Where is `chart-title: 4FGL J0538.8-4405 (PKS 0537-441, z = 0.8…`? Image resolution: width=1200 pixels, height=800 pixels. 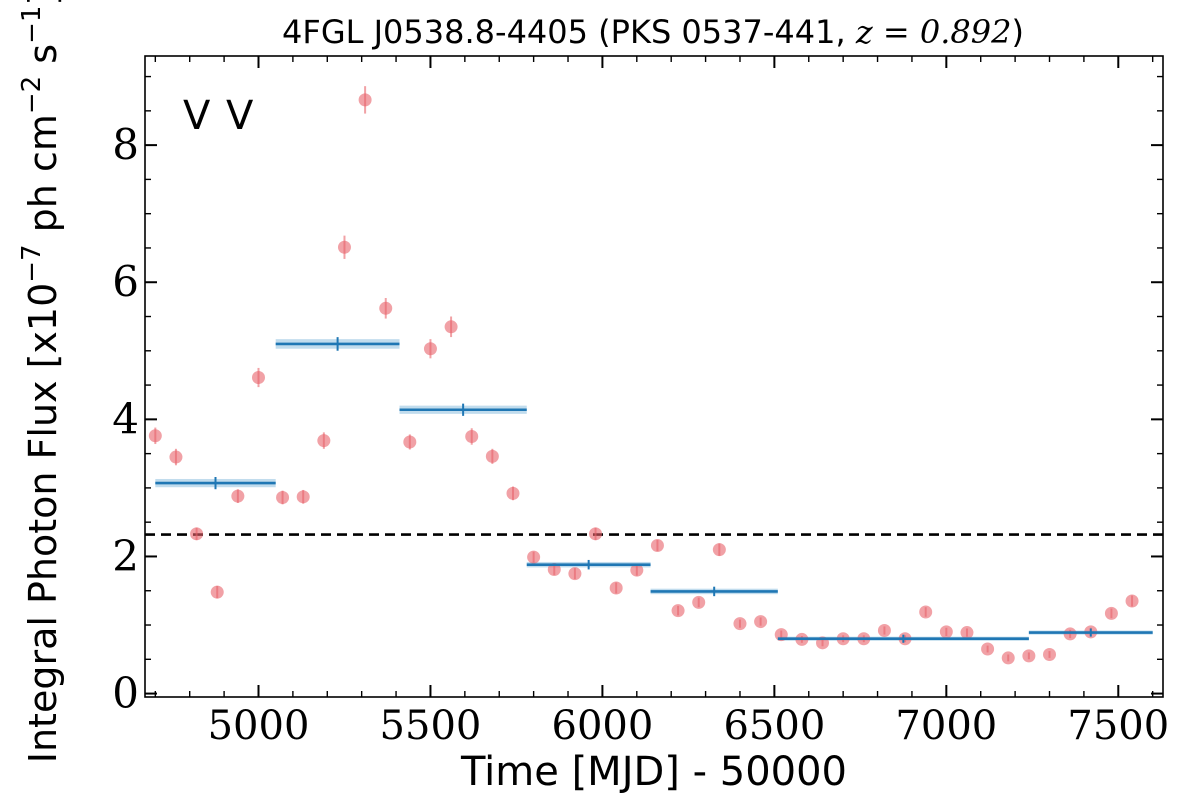
chart-title: 4FGL J0538.8-4405 (PKS 0537-441, z = 0.8… is located at coordinates (653, 32).